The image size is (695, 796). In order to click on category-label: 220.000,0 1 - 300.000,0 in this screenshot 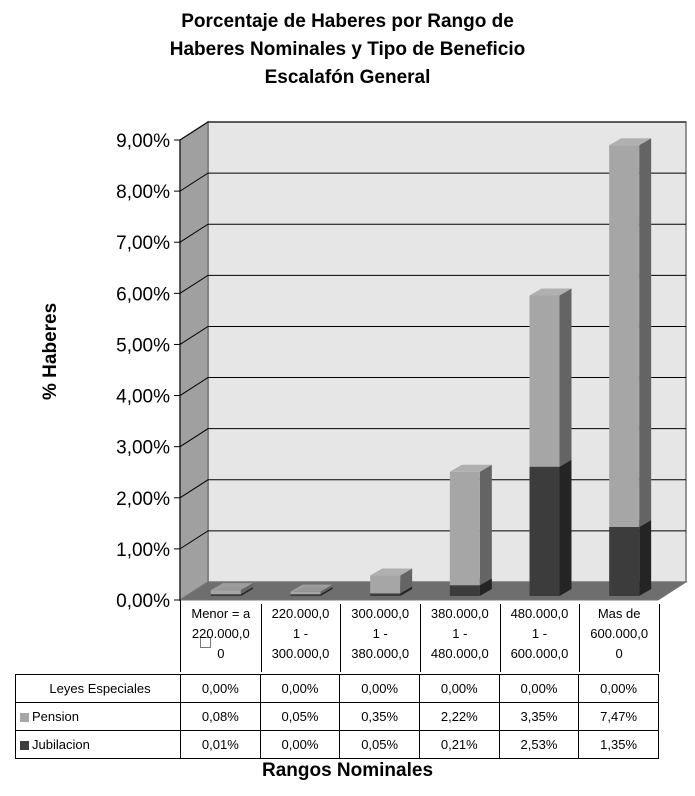, I will do `click(301, 638)`.